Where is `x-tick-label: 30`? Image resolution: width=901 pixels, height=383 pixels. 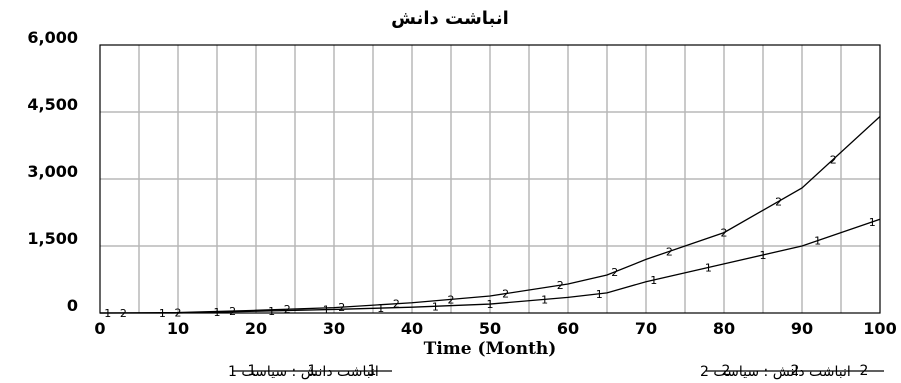 x-tick-label: 30 is located at coordinates (334, 328).